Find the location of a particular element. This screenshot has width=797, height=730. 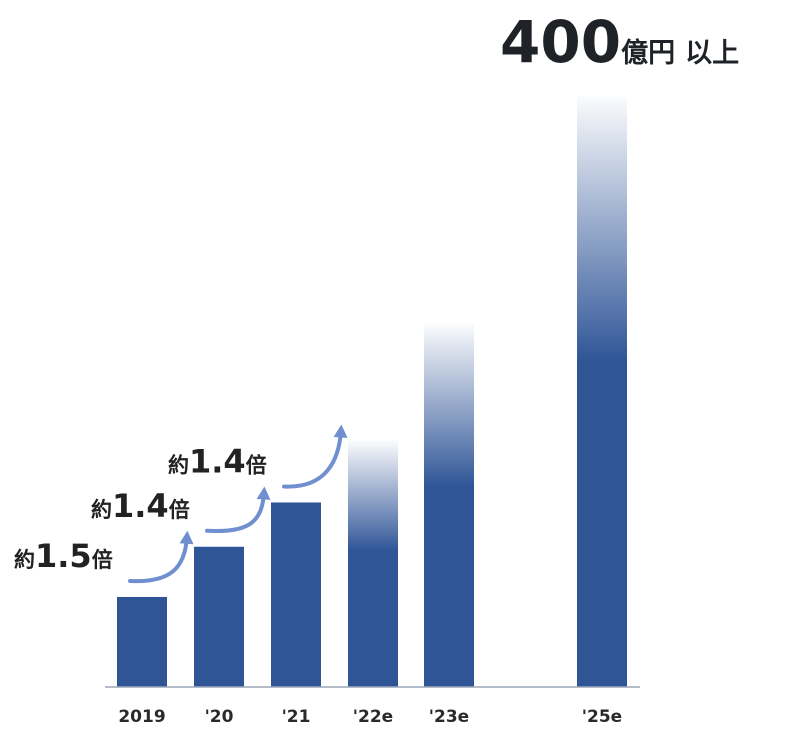

growth-arrows is located at coordinates (238, 504).